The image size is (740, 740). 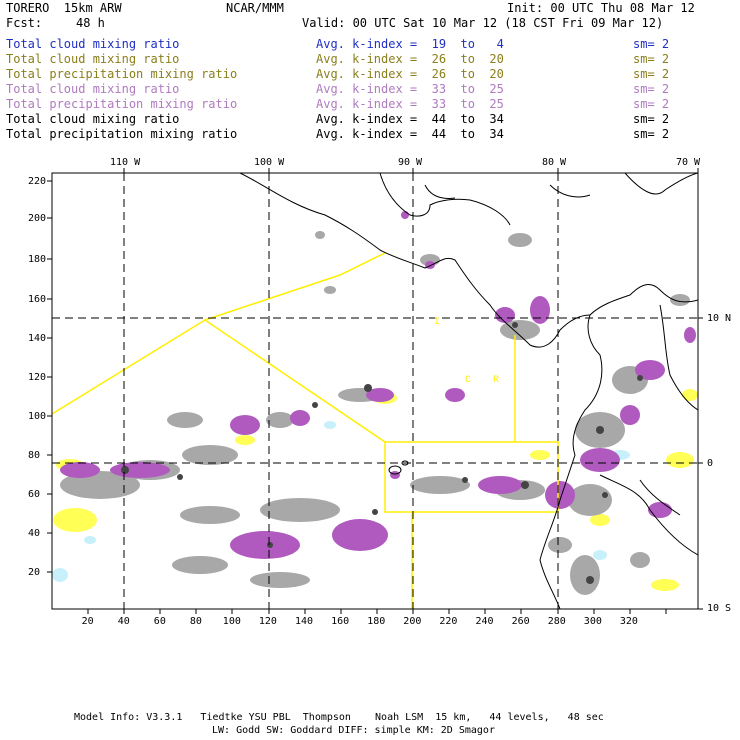 What do you see at coordinates (448, 621) in the screenshot?
I see `bottom-grid-label: 220` at bounding box center [448, 621].